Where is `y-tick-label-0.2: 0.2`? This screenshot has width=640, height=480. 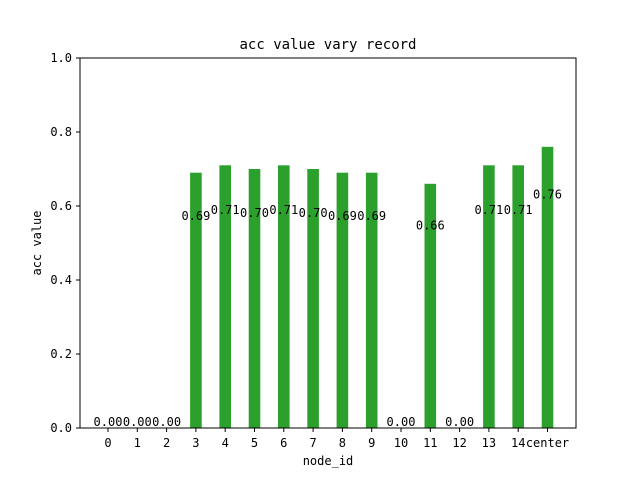 y-tick-label-0.2: 0.2 is located at coordinates (61, 354).